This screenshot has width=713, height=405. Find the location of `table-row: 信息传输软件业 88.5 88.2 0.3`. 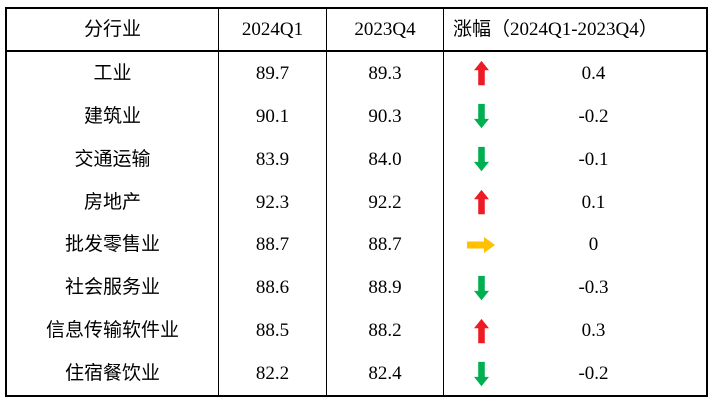

table-row: 信息传输软件业 88.5 88.2 0.3 is located at coordinates (356, 331).